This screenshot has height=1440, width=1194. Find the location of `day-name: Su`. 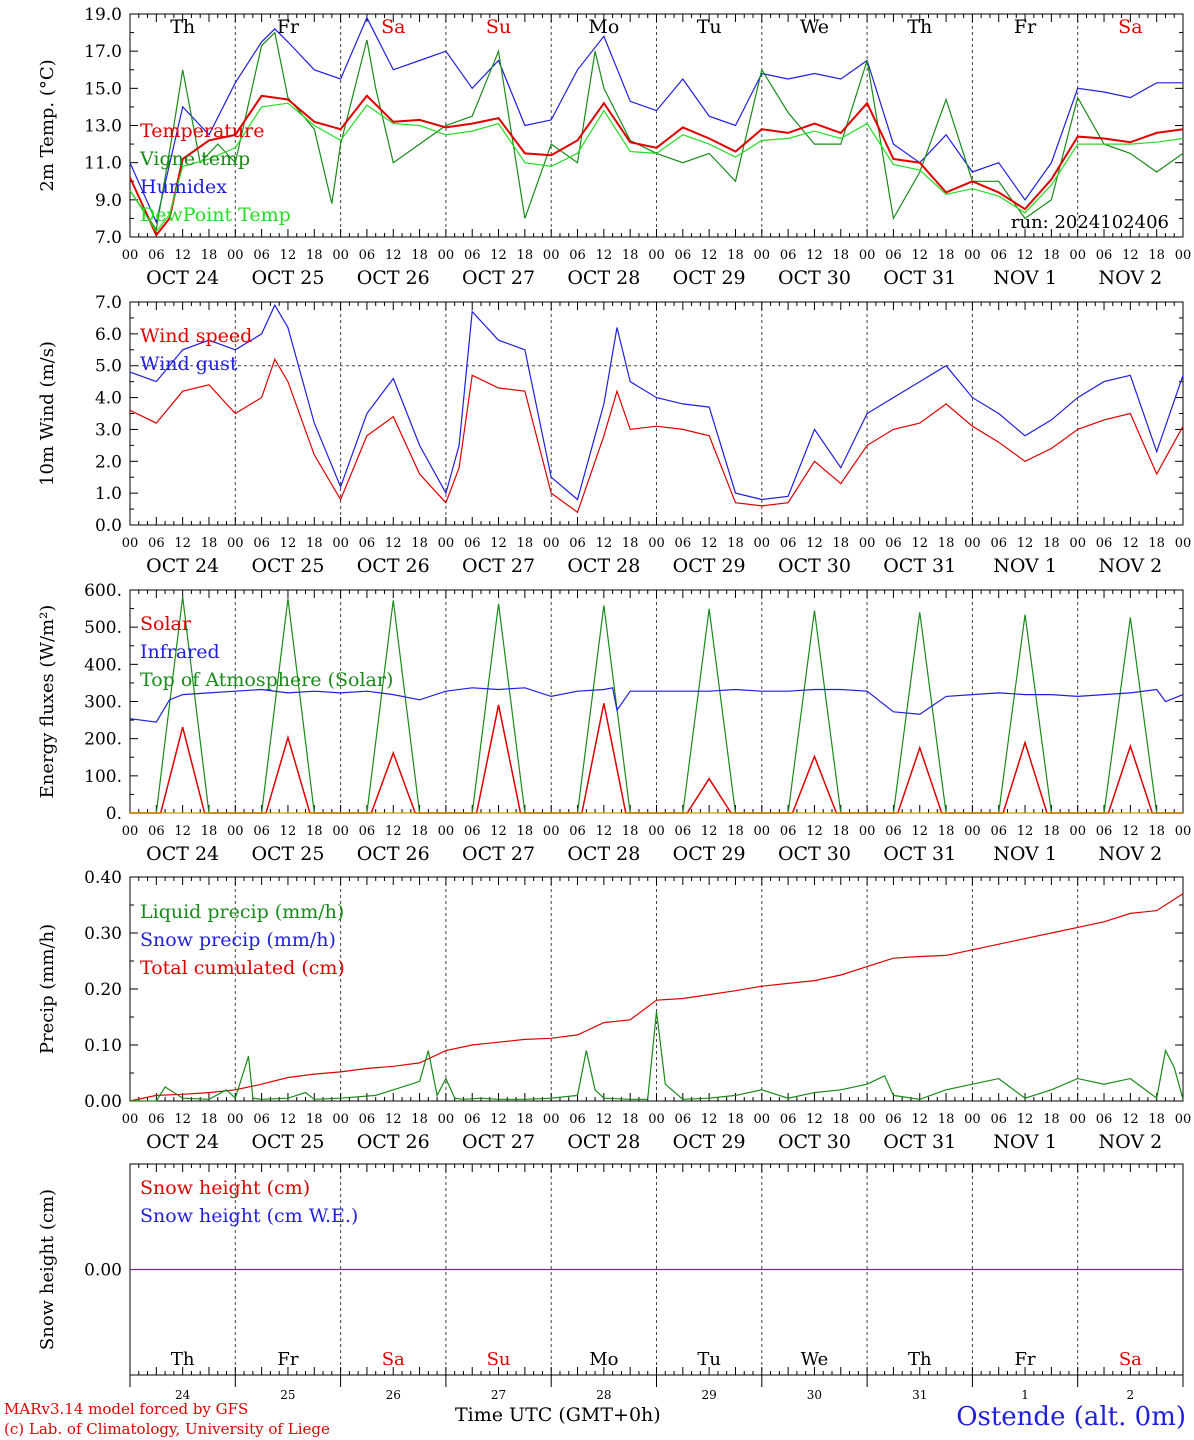

day-name: Su is located at coordinates (499, 1359).